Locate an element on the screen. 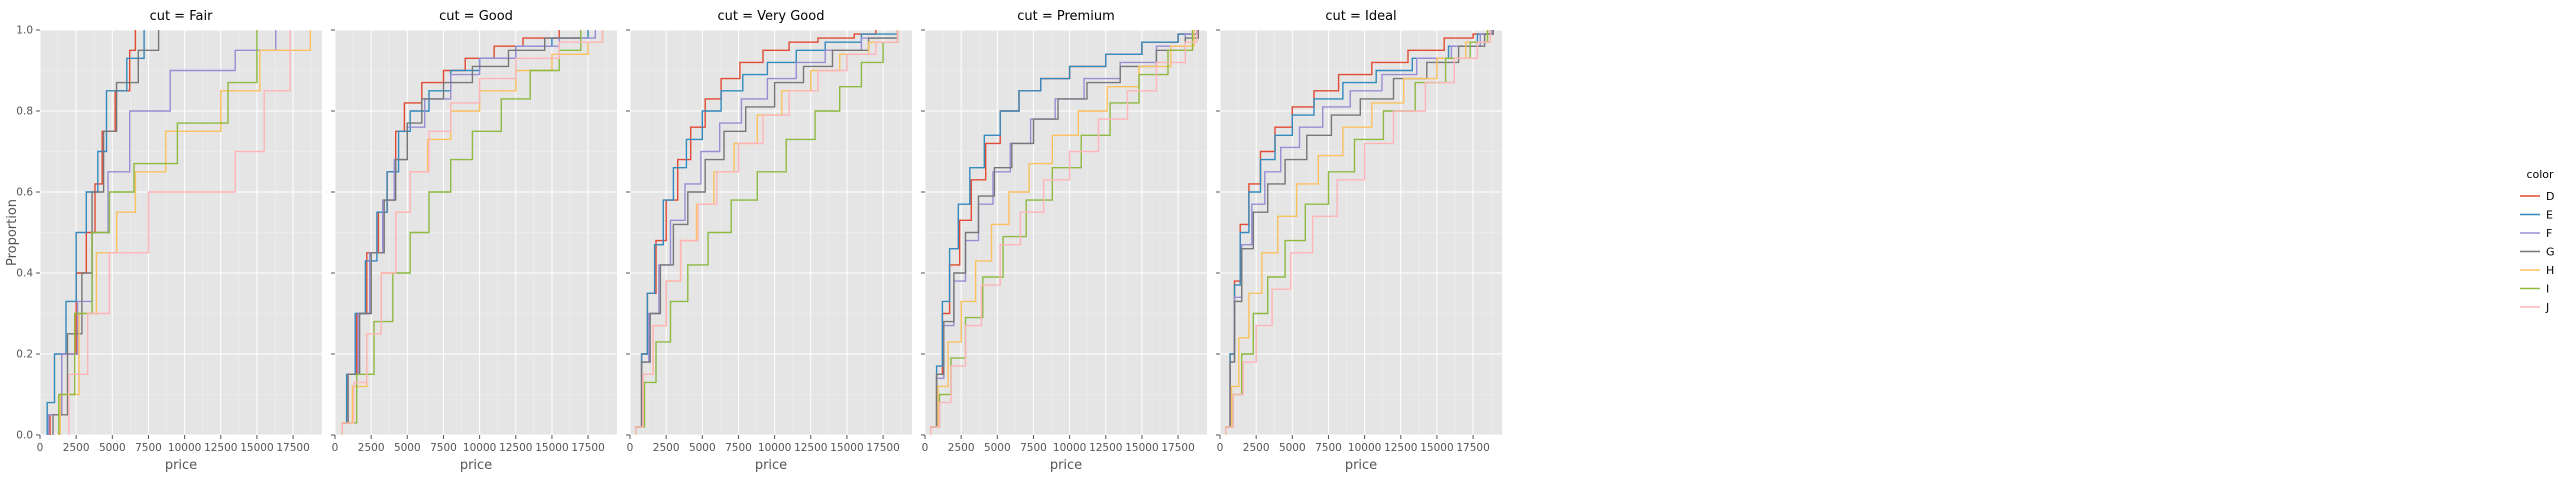 The width and height of the screenshot is (2558, 494). y-tick-label: 0.0 is located at coordinates (24, 436).